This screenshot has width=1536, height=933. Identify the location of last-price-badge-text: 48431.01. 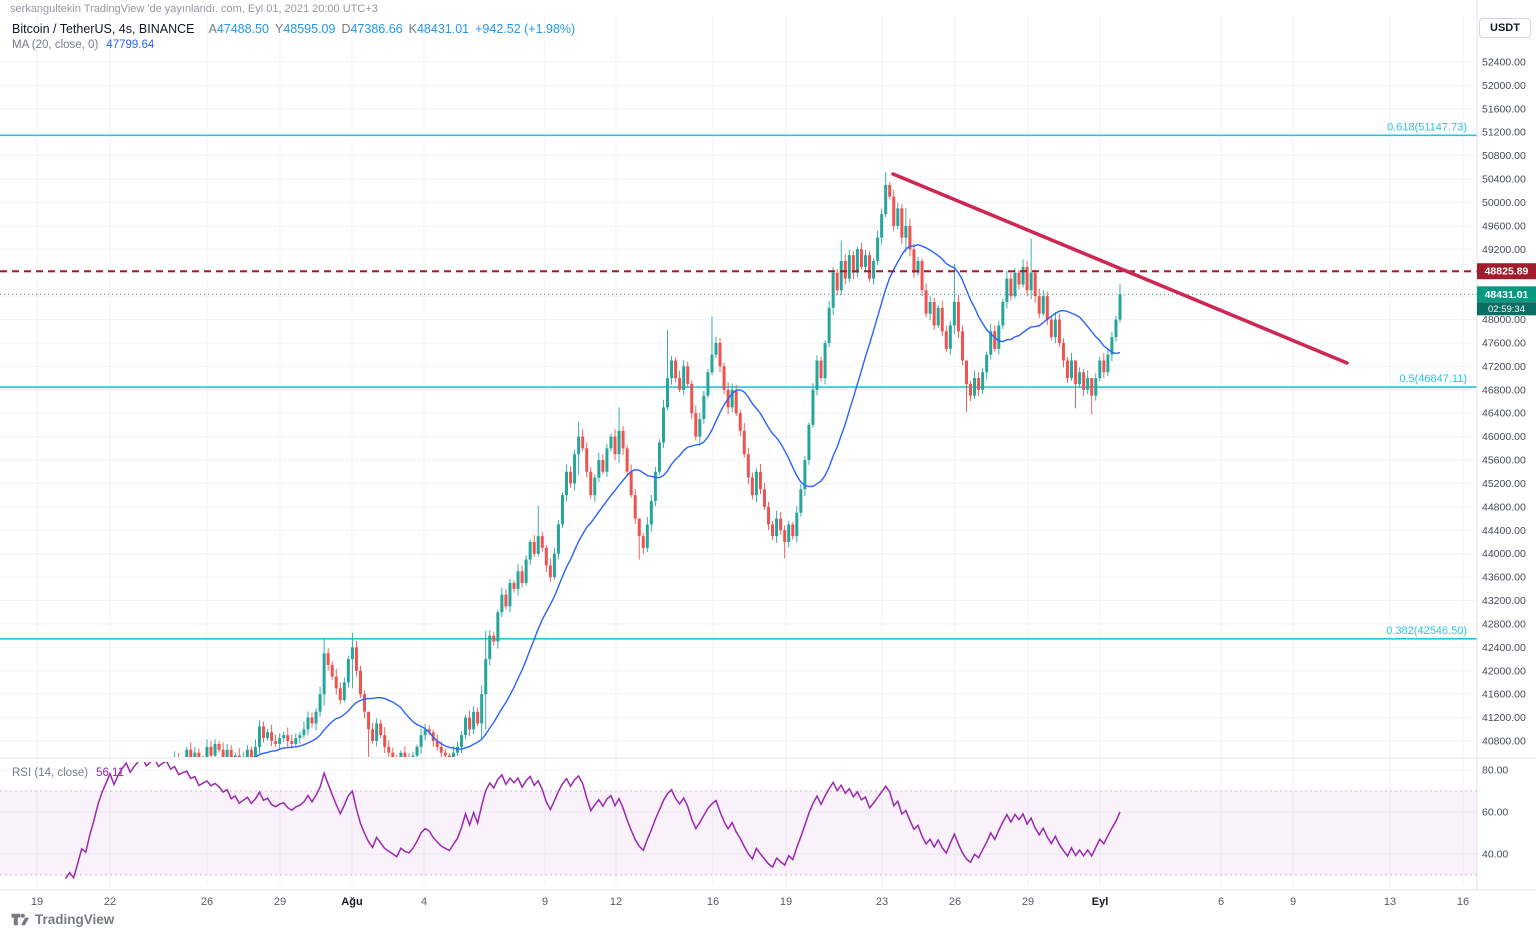
(1507, 295).